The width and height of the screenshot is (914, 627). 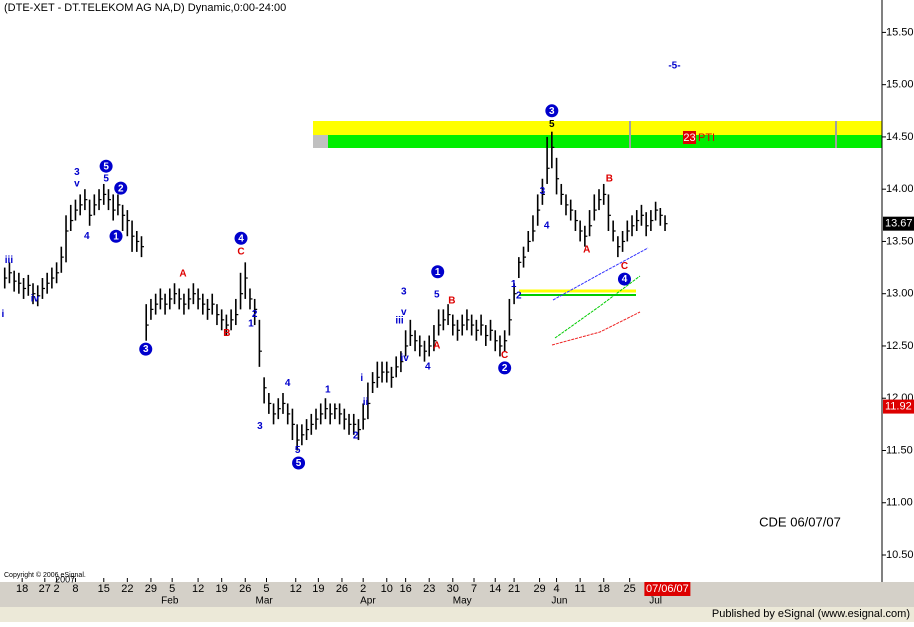 What do you see at coordinates (556, 589) in the screenshot?
I see `x-tick-label: 4` at bounding box center [556, 589].